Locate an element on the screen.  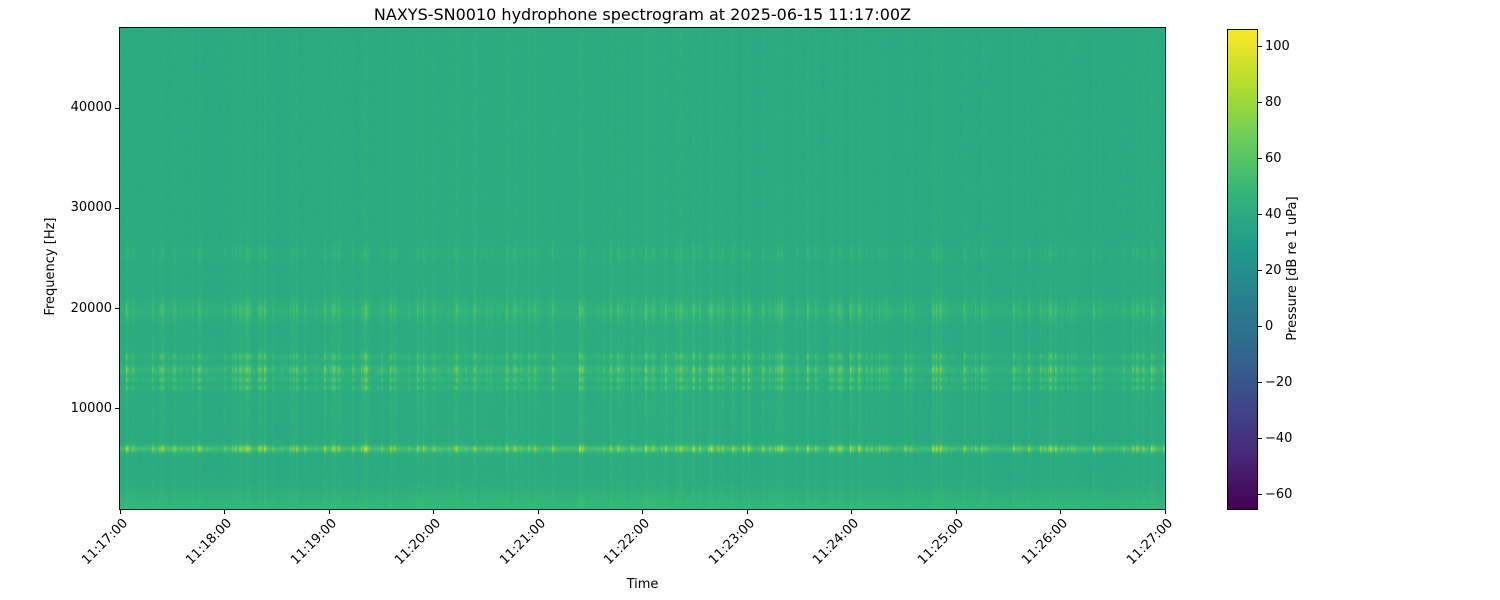
x-tick-label: 11:26:00 is located at coordinates (1045, 542).